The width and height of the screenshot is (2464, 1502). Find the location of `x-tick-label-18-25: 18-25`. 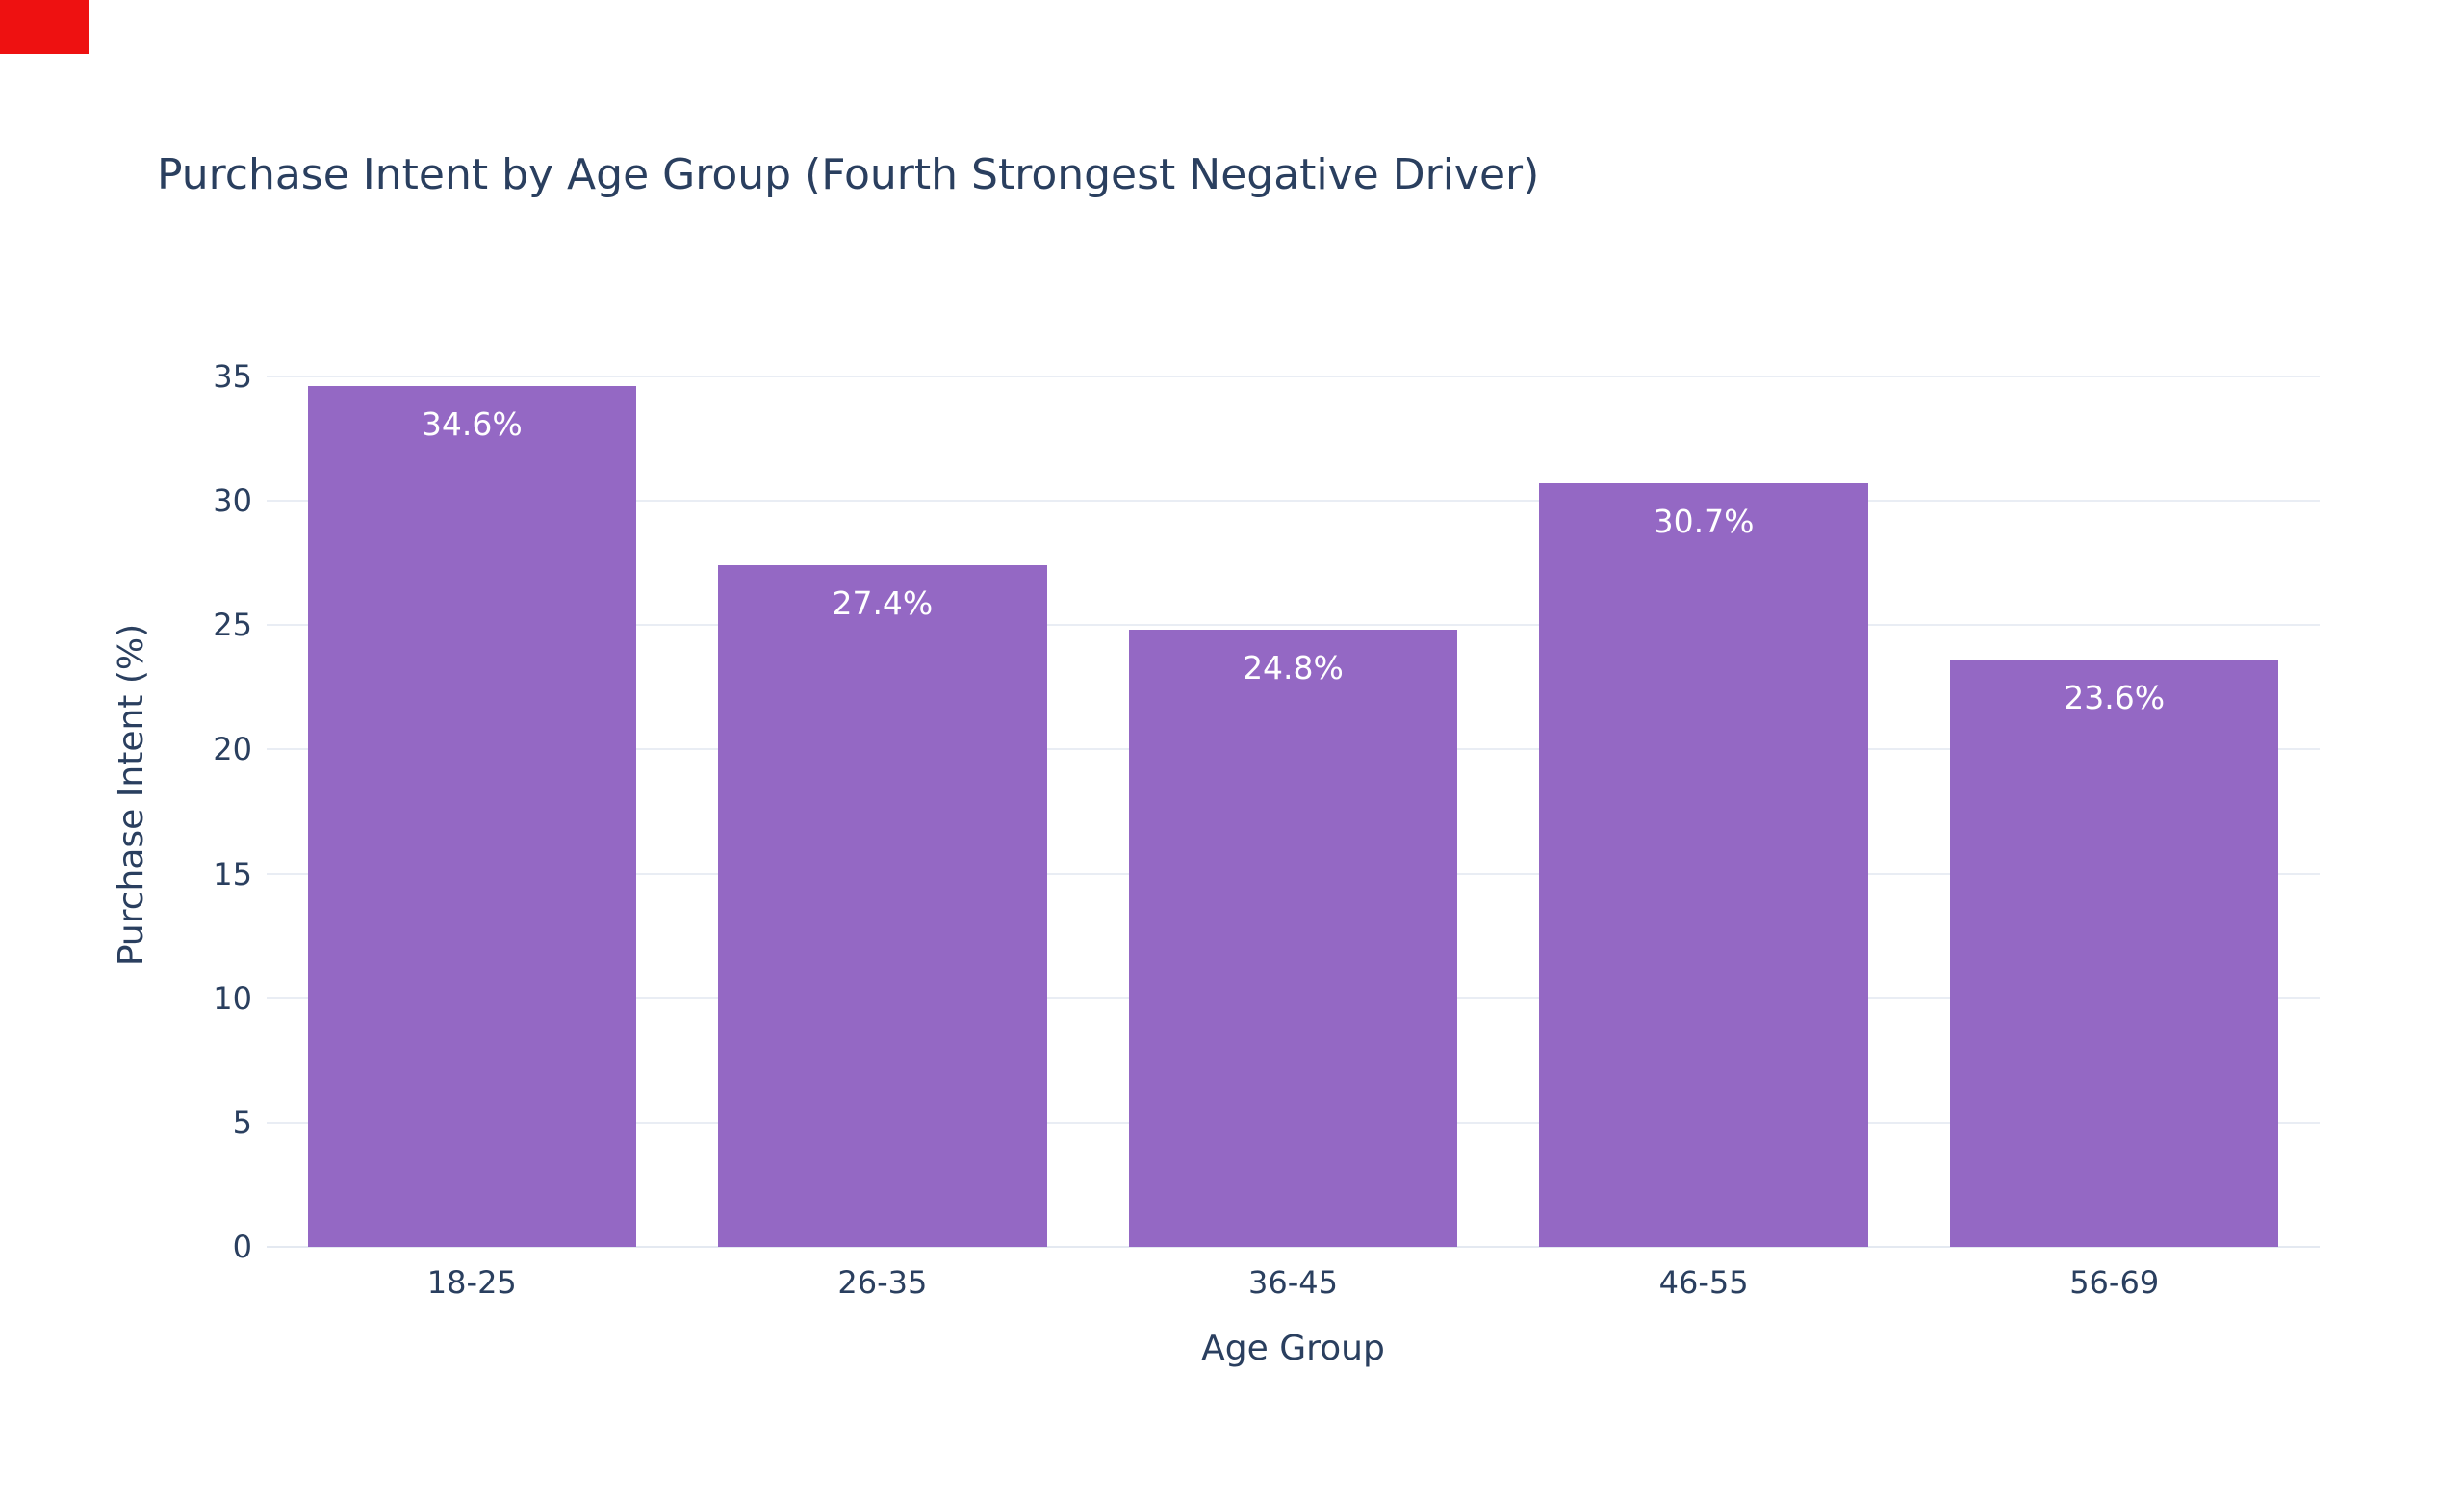

x-tick-label-18-25: 18-25 is located at coordinates (471, 1282).